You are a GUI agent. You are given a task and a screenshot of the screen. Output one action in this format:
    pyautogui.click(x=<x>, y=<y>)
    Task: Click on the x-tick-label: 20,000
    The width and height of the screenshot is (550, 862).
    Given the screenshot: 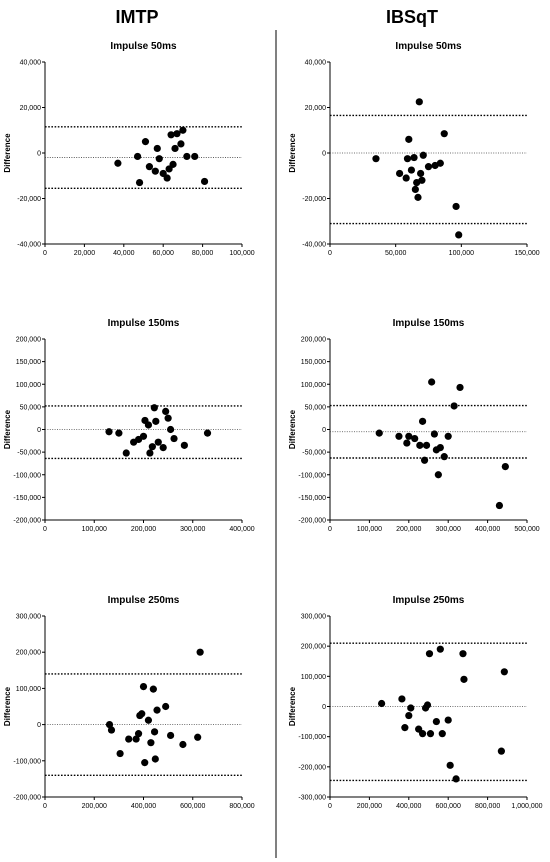 What is the action you would take?
    pyautogui.click(x=85, y=253)
    